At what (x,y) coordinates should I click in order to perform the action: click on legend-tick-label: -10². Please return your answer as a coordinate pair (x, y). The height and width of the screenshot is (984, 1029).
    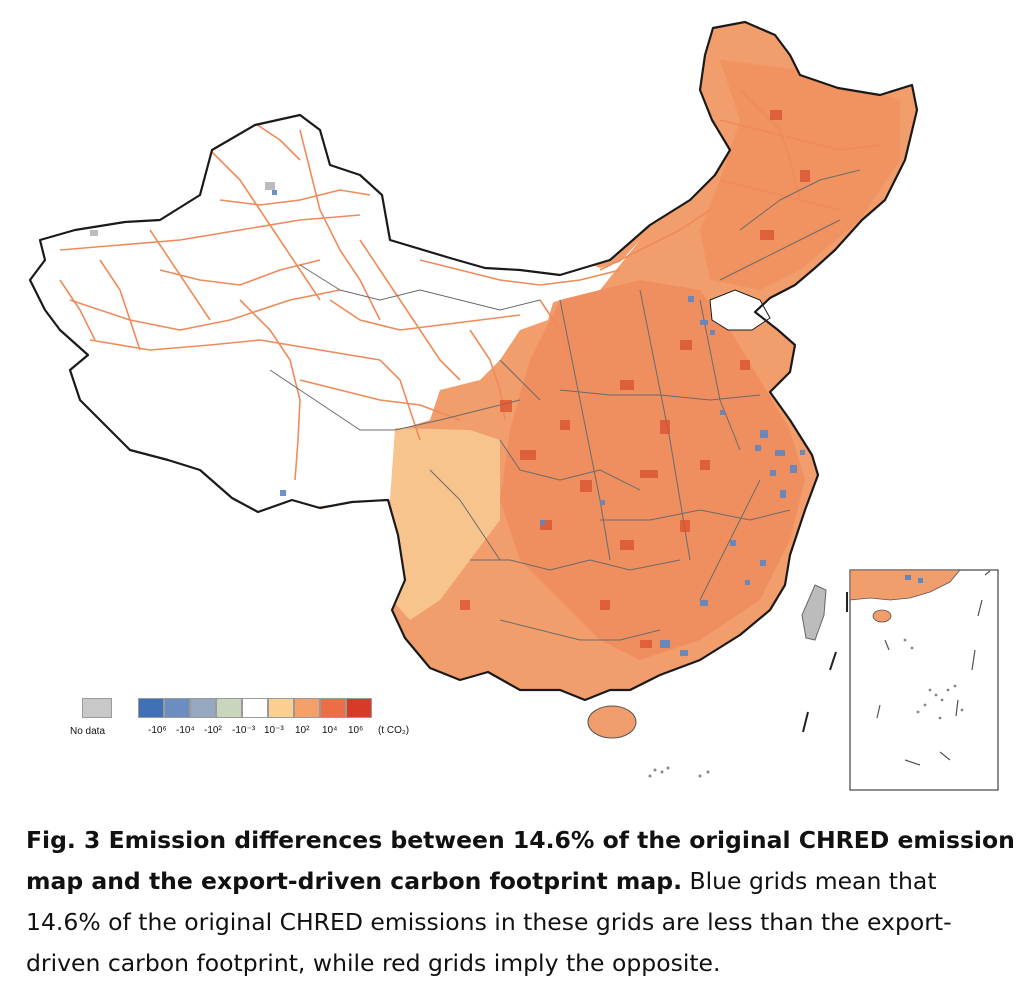
    Looking at the image, I should click on (213, 730).